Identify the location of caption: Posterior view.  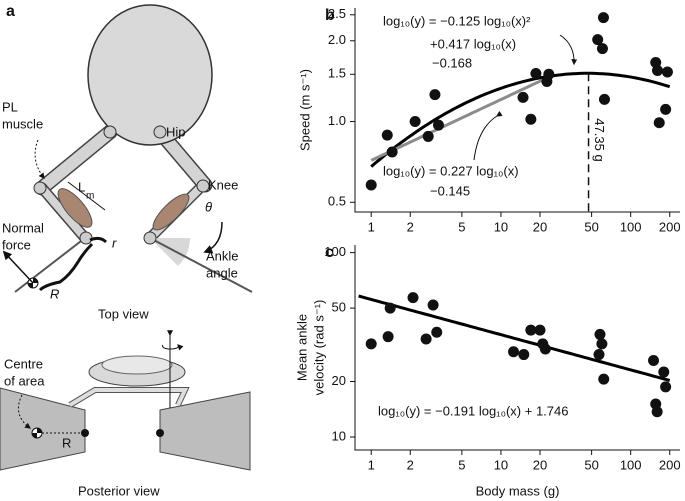
(119, 490).